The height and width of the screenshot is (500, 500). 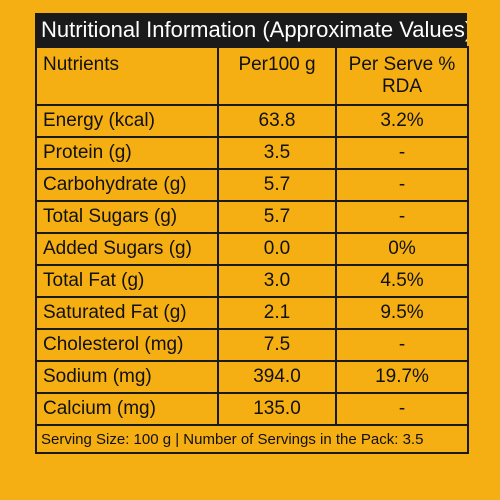 I want to click on nutrient-rda: 19.7%, so click(x=402, y=377).